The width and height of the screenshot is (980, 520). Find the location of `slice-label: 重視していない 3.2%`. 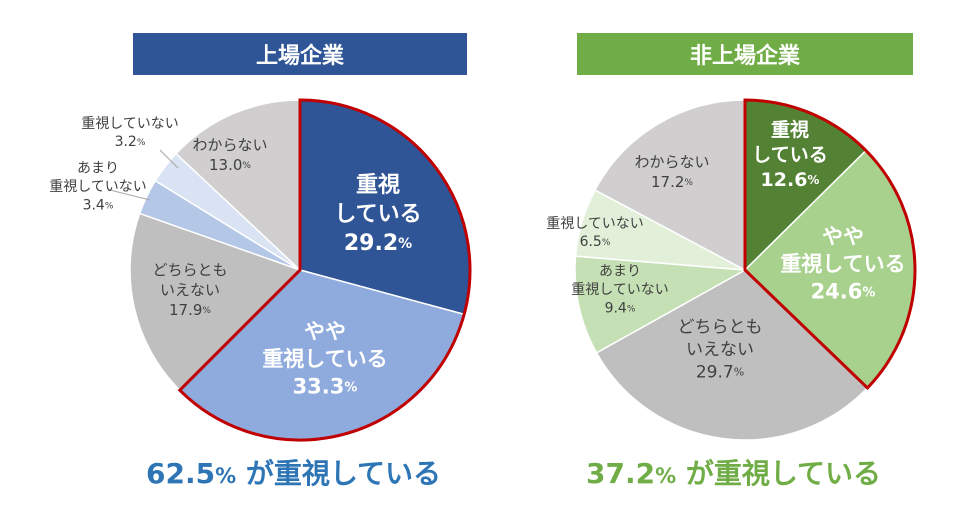

slice-label: 重視していない 3.2% is located at coordinates (130, 133).